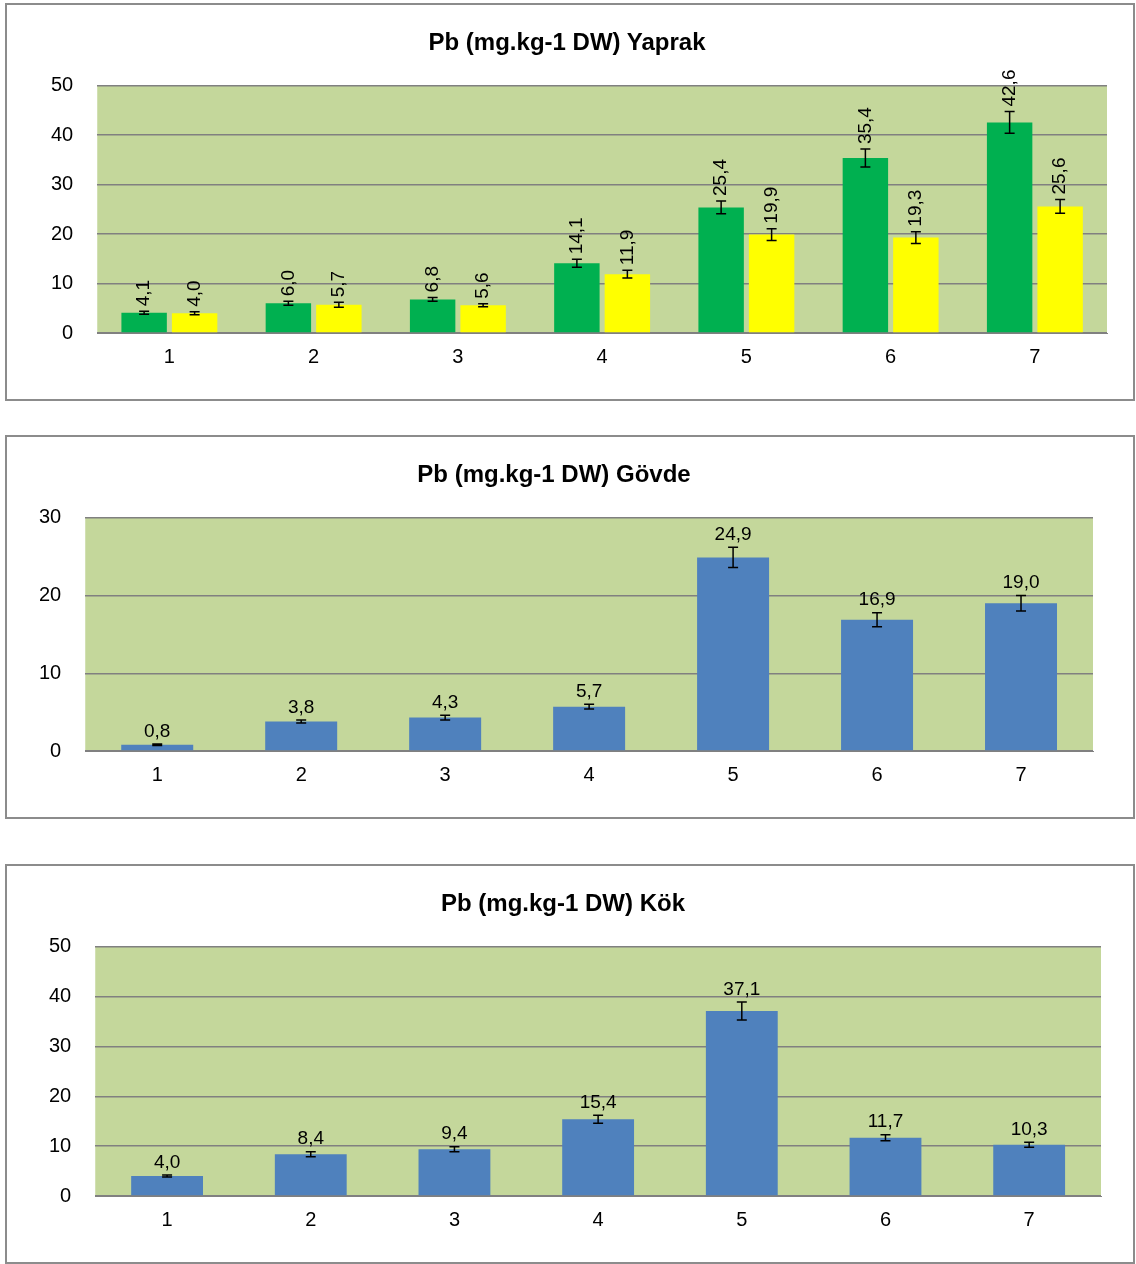  Describe the element at coordinates (885, 1121) in the screenshot. I see `data-label: 11,7` at that location.